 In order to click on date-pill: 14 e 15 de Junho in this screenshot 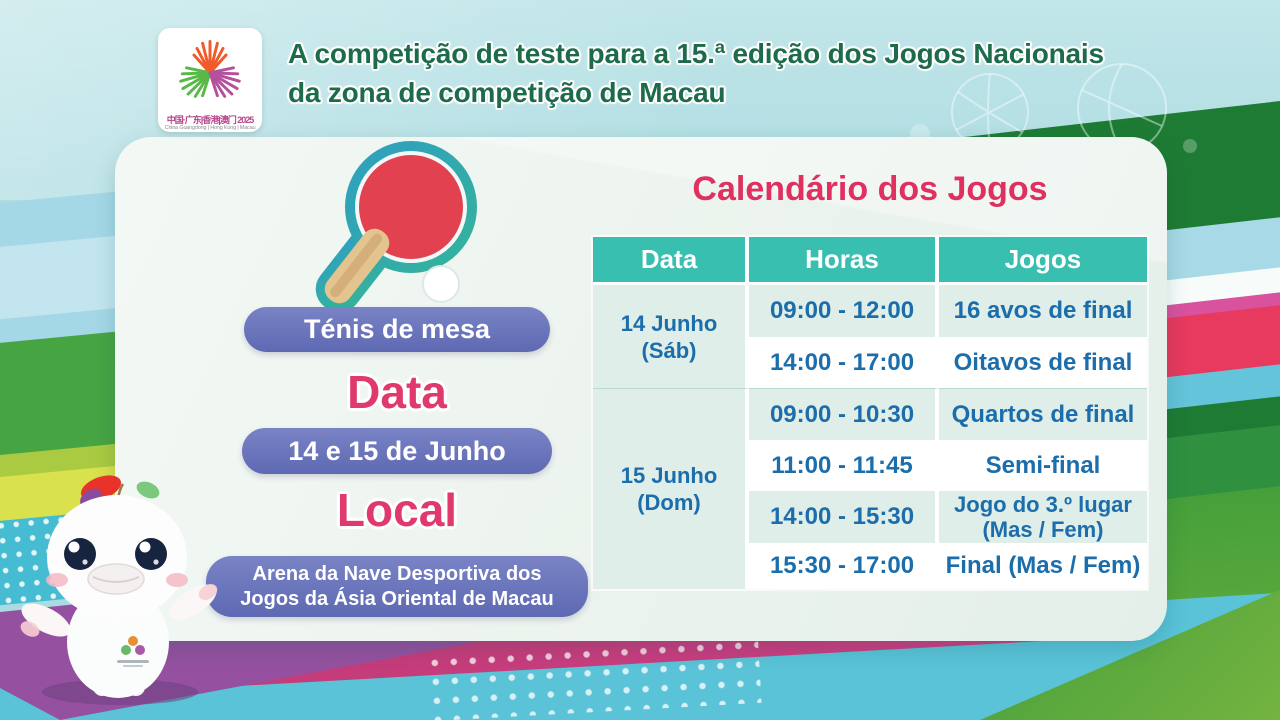, I will do `click(397, 451)`.